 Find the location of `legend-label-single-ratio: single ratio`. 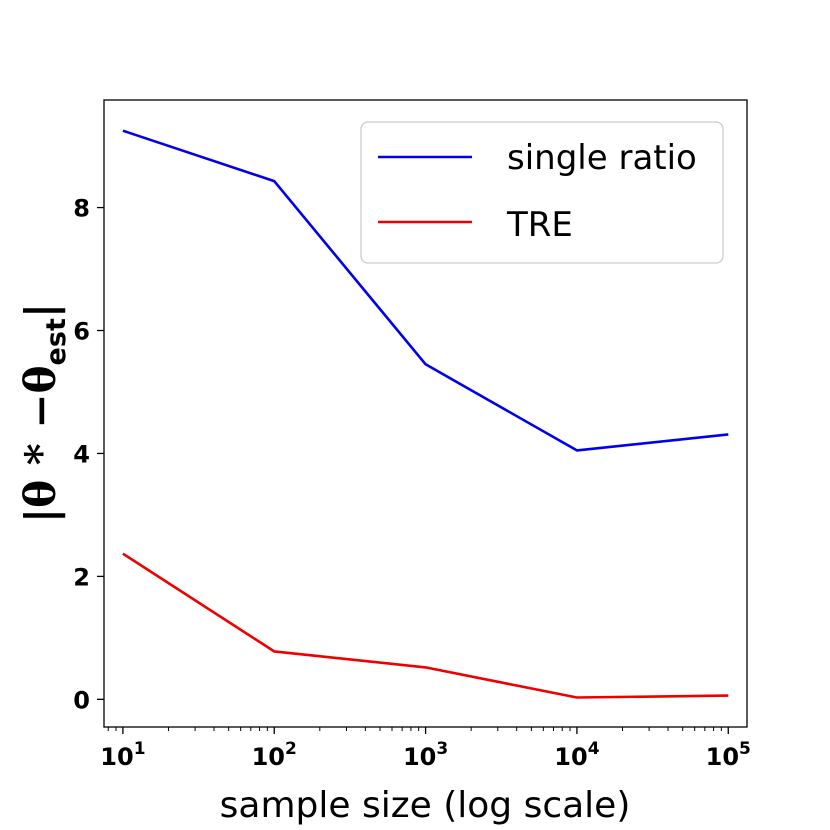

legend-label-single-ratio: single ratio is located at coordinates (602, 158).